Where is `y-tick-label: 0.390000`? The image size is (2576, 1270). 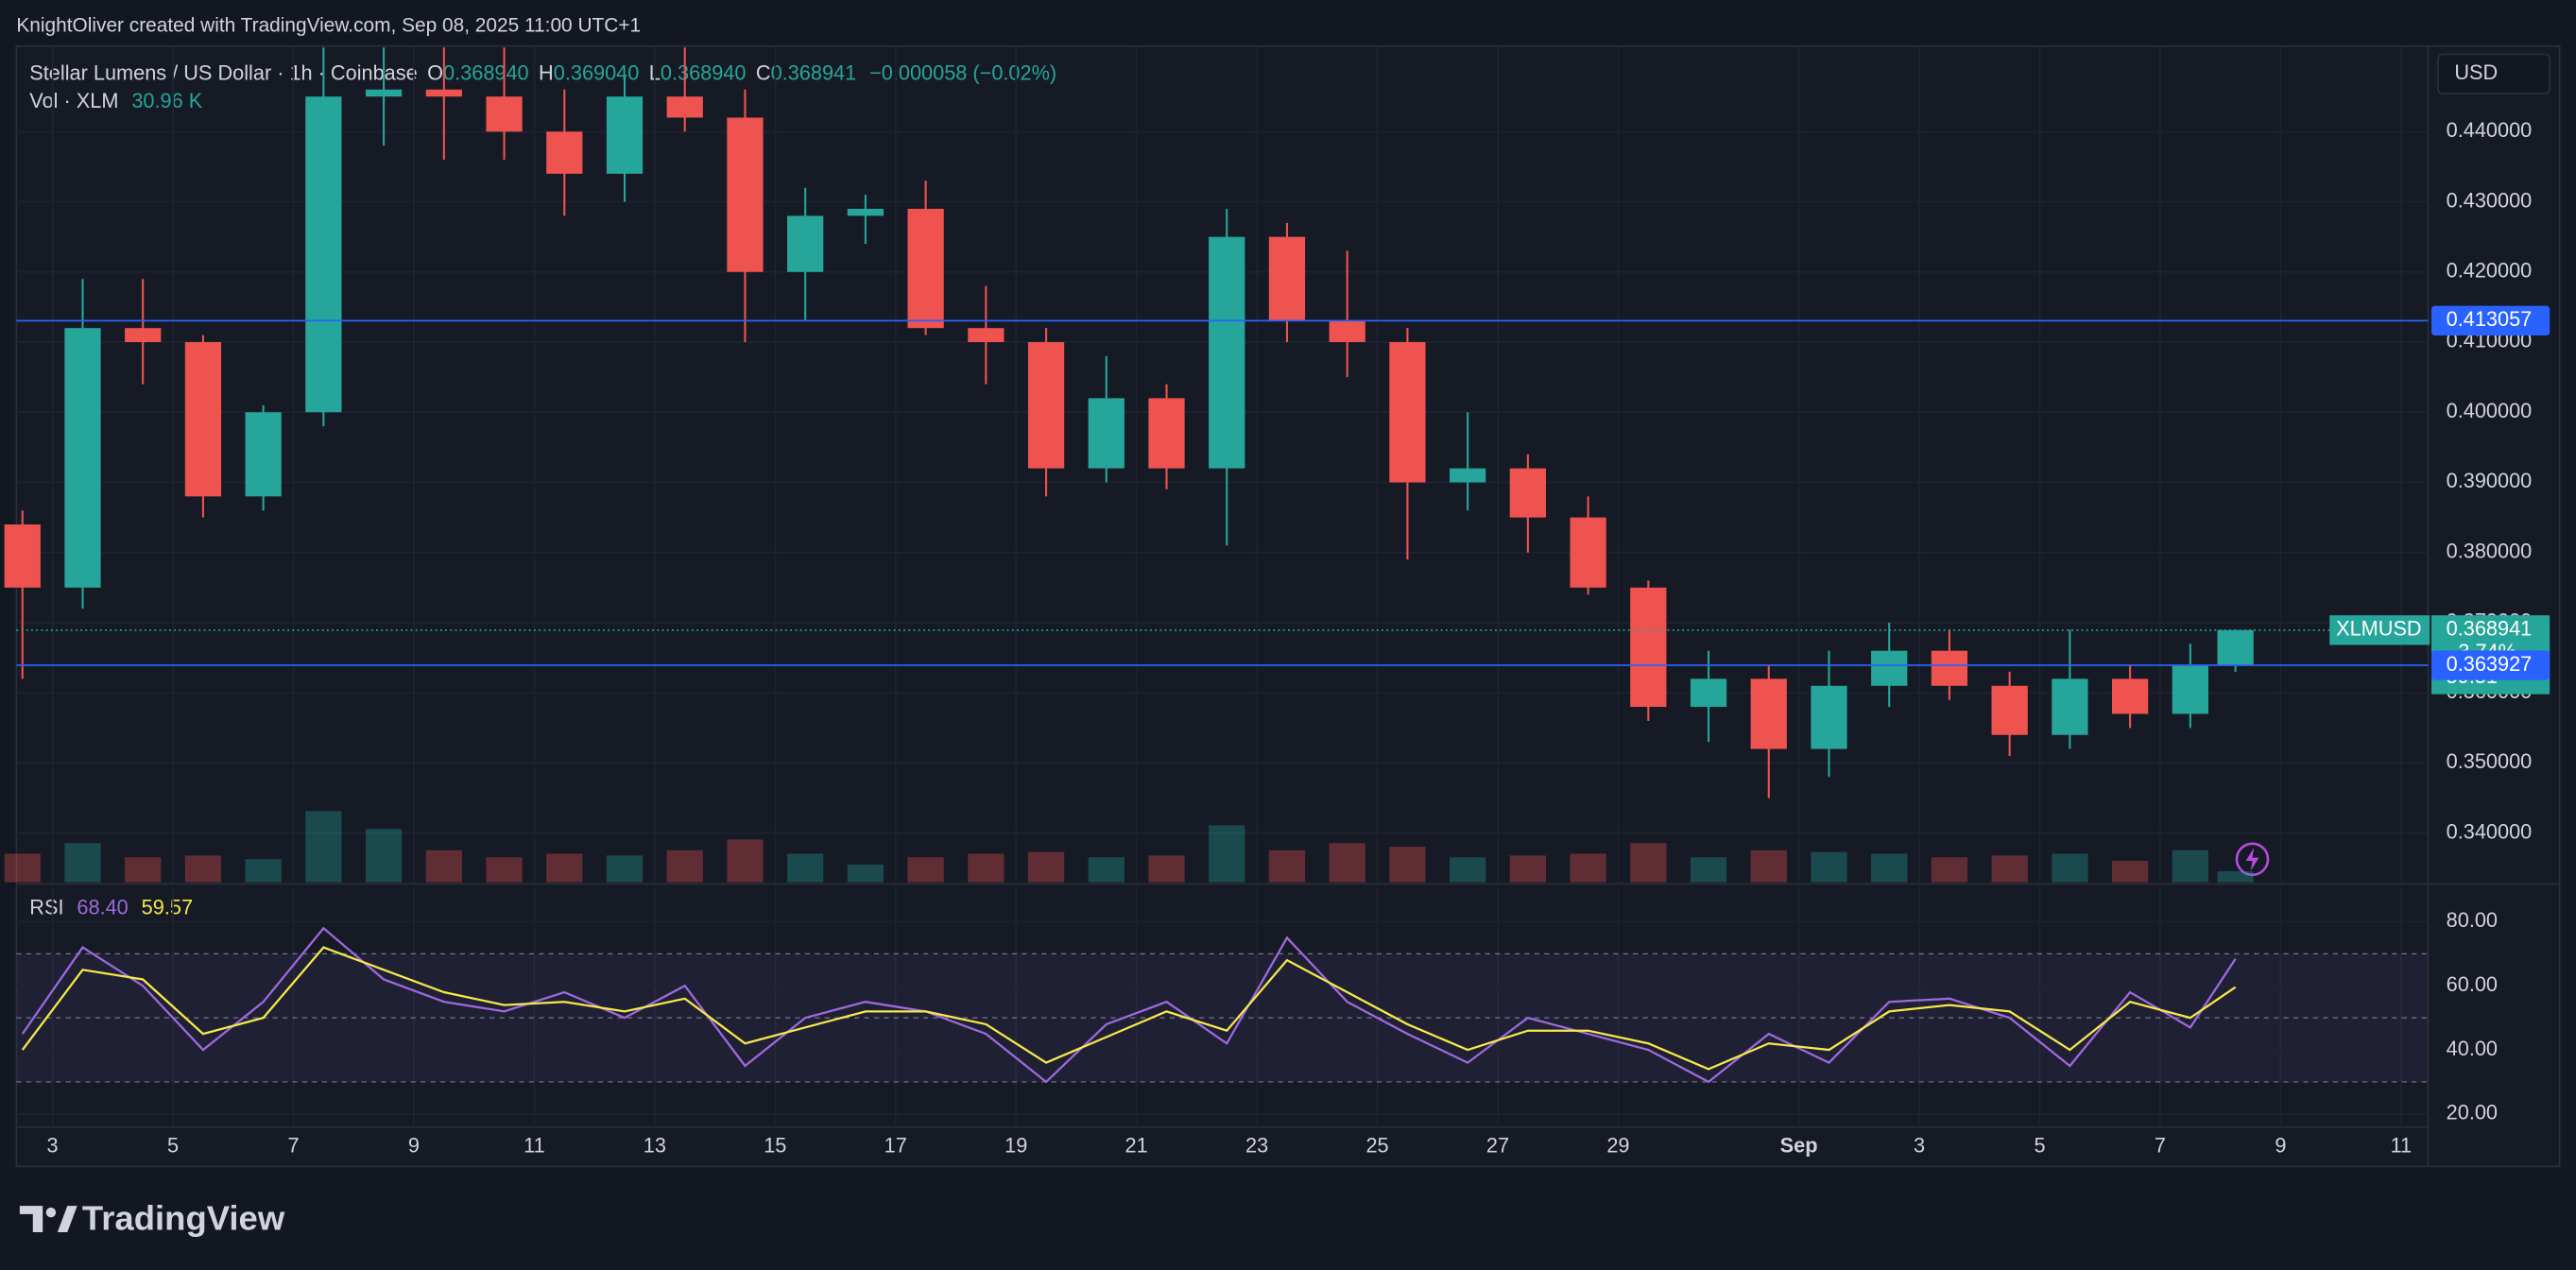 y-tick-label: 0.390000 is located at coordinates (2490, 480).